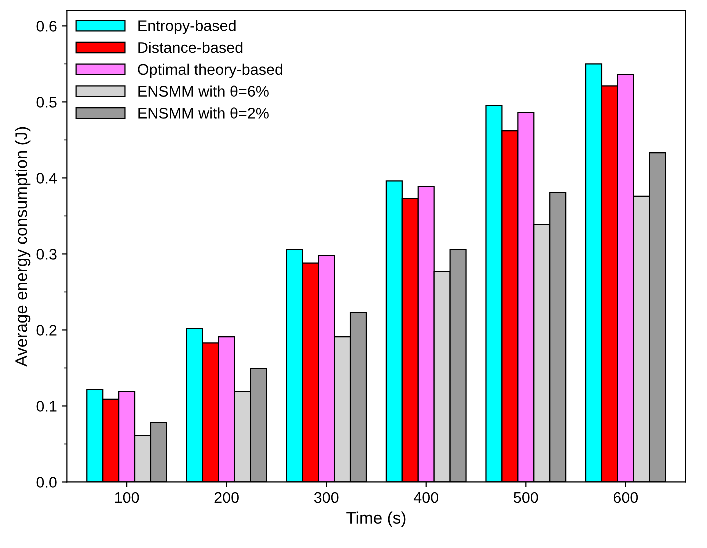 The image size is (707, 548). I want to click on x-tick-label: 400, so click(426, 498).